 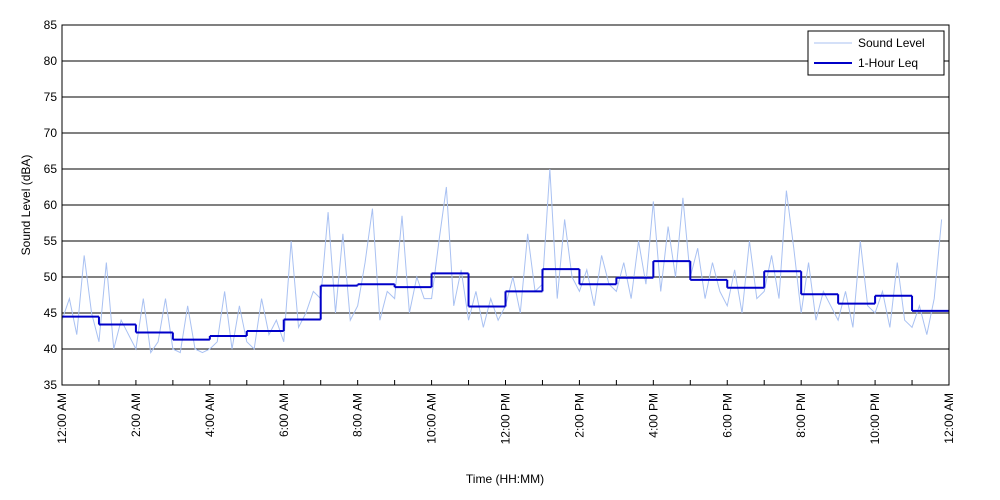 I want to click on y-tick-label: 60, so click(x=51, y=205).